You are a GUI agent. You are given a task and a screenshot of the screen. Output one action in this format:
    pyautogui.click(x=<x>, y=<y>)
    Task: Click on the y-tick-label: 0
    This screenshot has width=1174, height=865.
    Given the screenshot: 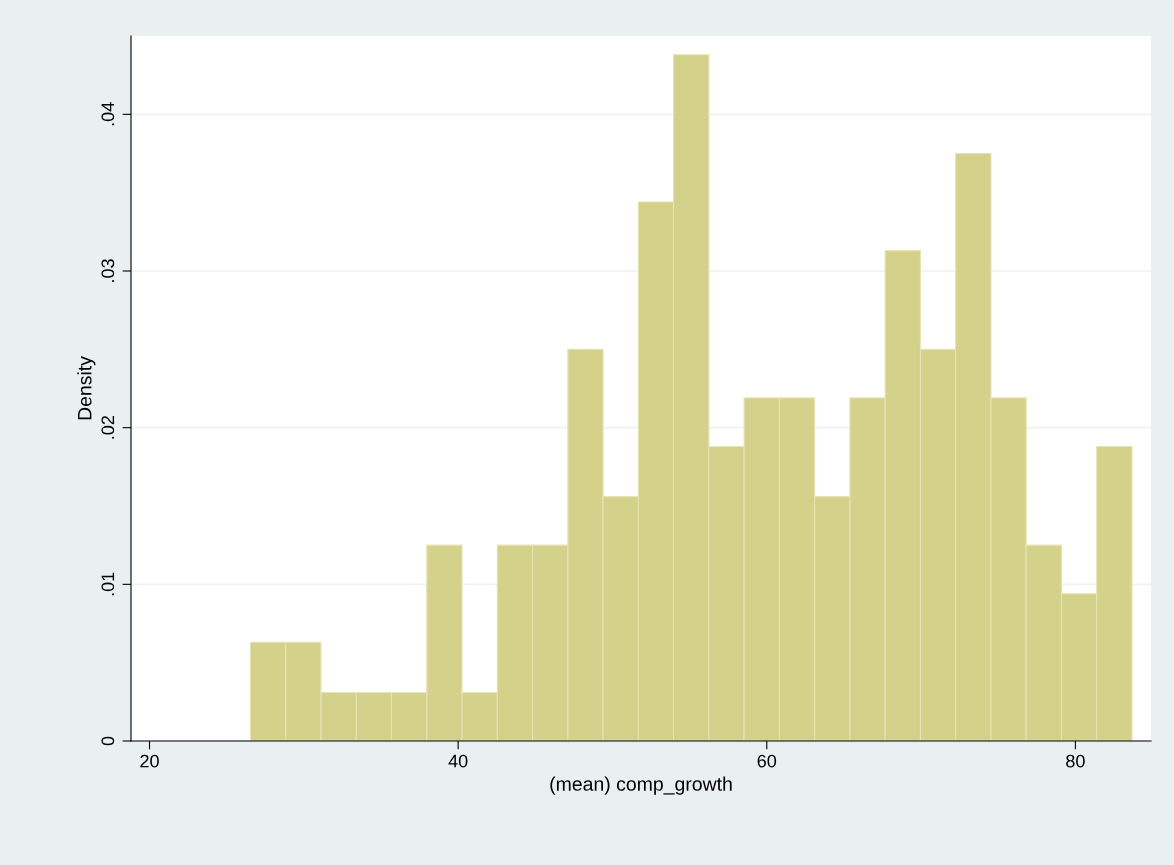 What is the action you would take?
    pyautogui.click(x=108, y=741)
    